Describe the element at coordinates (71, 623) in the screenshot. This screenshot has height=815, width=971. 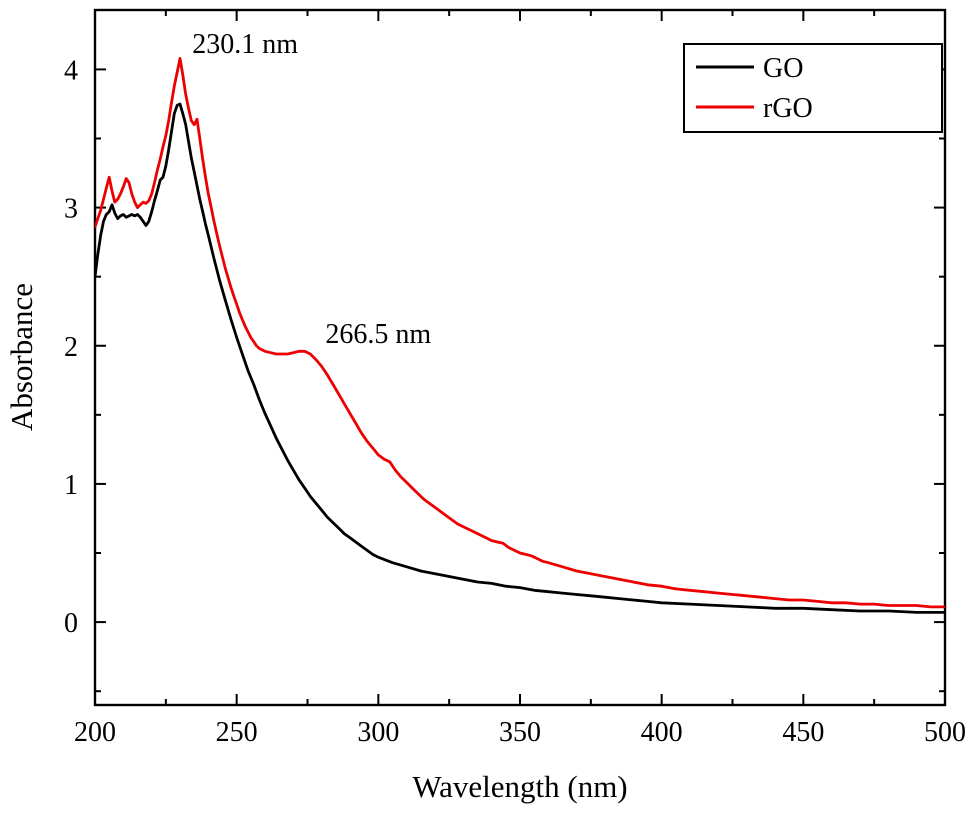
I see `y-tick-label: 0` at that location.